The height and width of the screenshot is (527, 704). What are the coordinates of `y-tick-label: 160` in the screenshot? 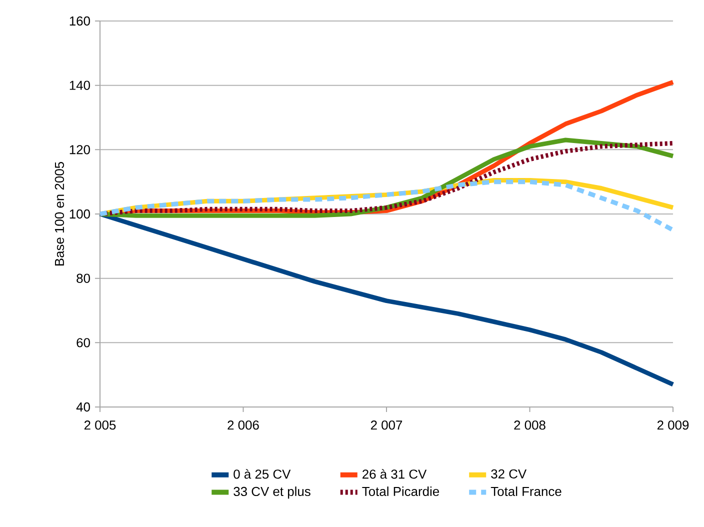 It's located at (80, 21).